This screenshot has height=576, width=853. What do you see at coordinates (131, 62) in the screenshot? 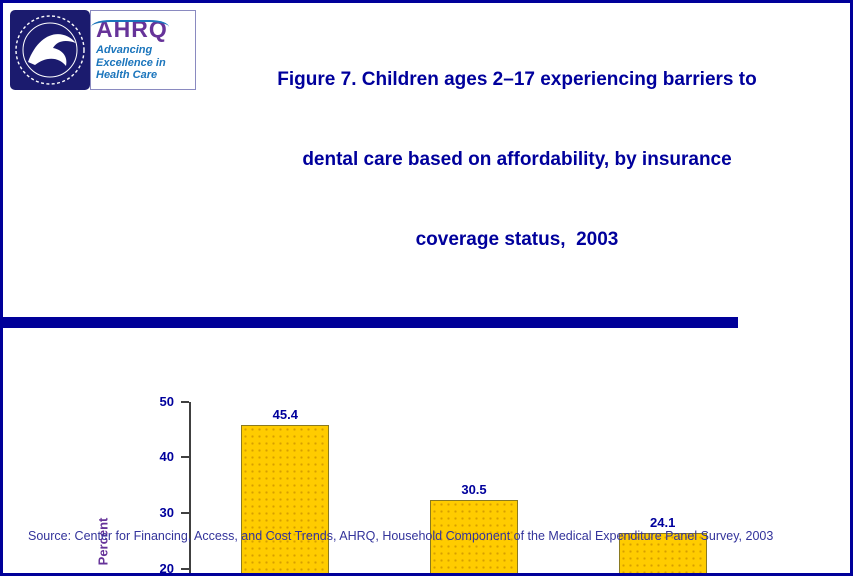
I see `ahrq-tagline-line: Excellence in` at bounding box center [131, 62].